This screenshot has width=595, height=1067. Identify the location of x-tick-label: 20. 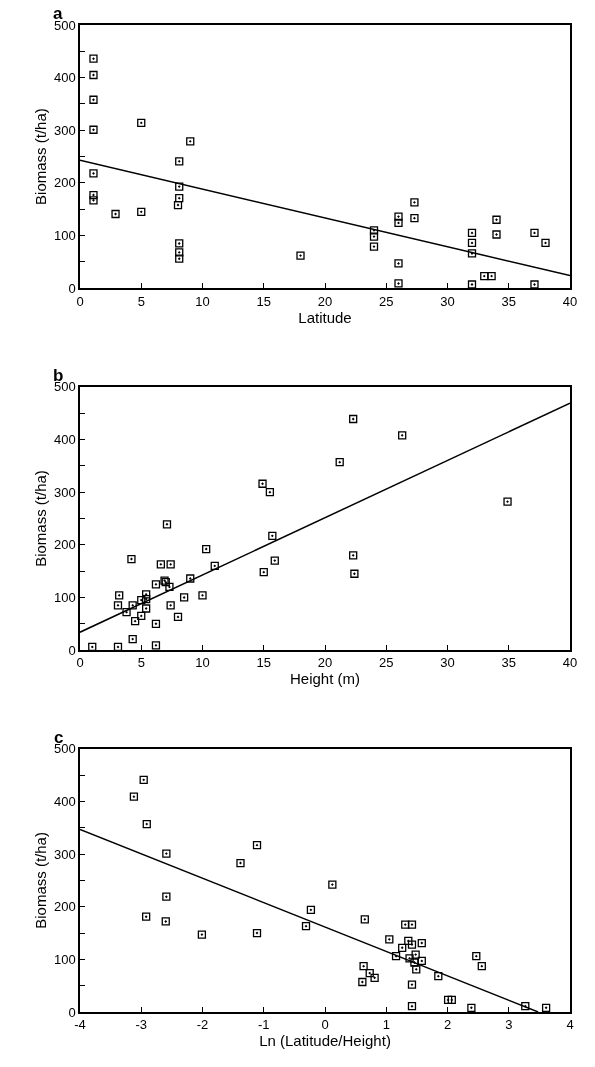
(325, 663).